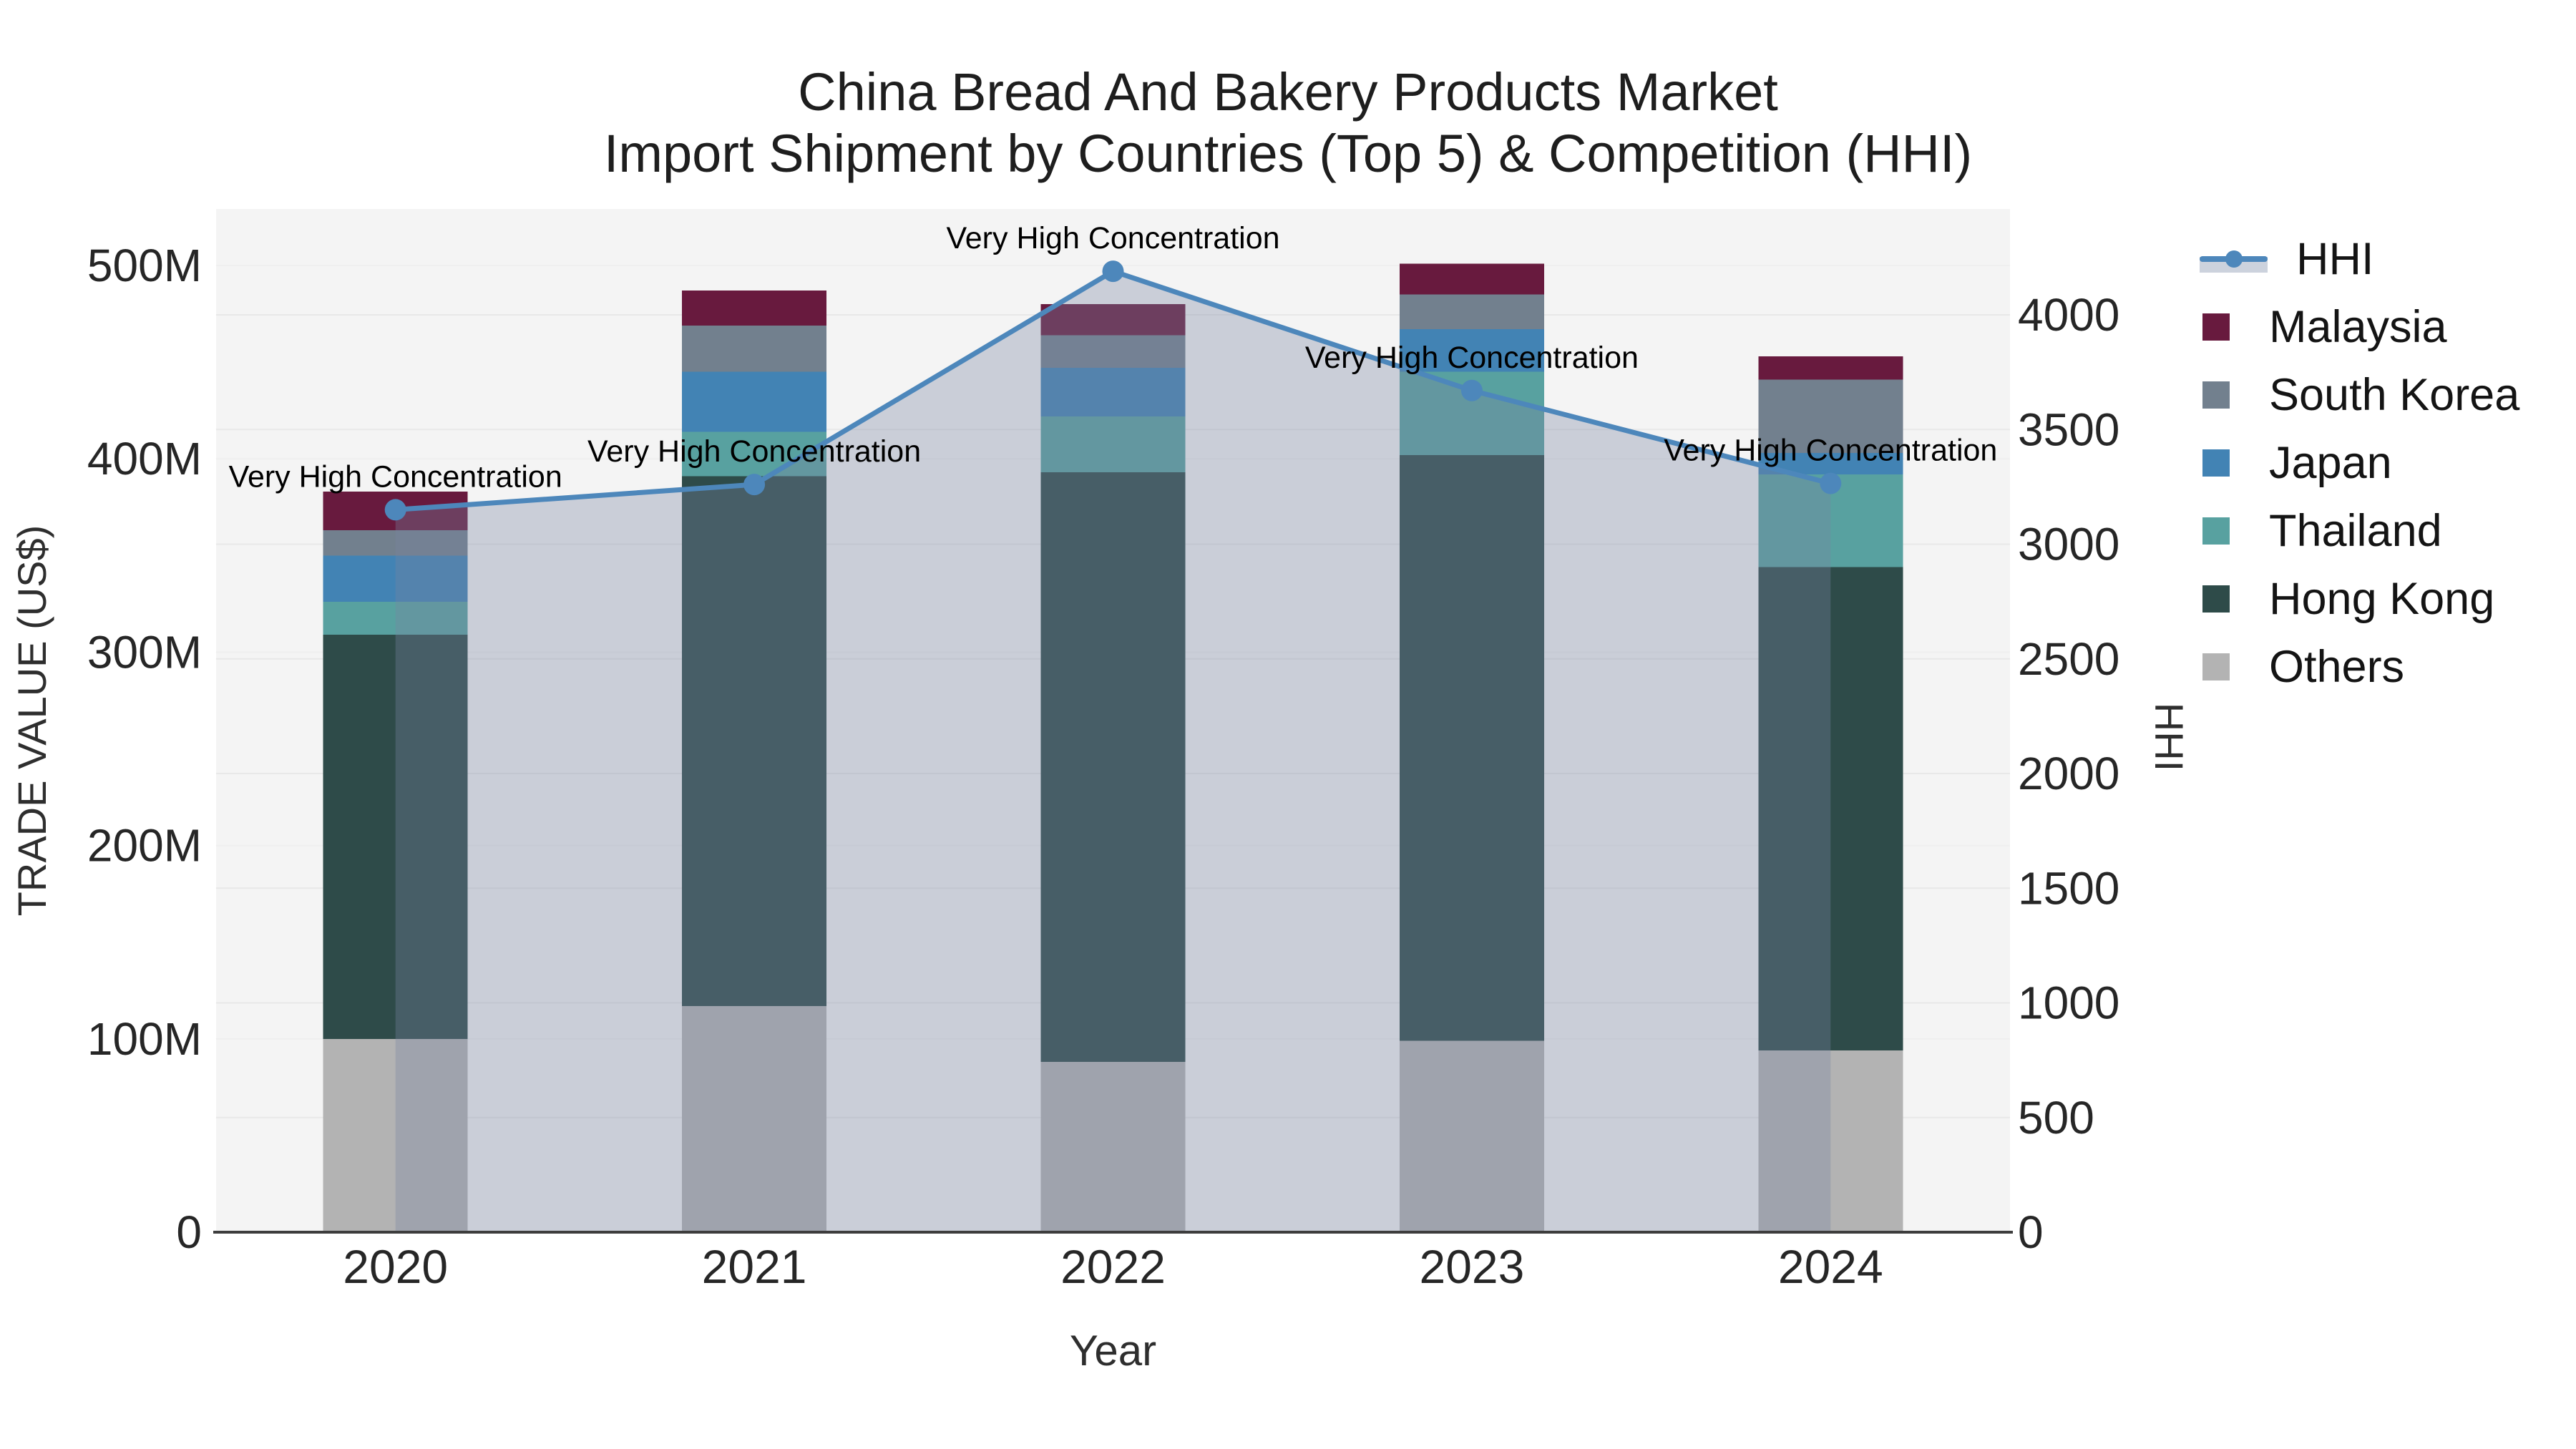  What do you see at coordinates (2216, 531) in the screenshot?
I see `legend-swatch-thailand` at bounding box center [2216, 531].